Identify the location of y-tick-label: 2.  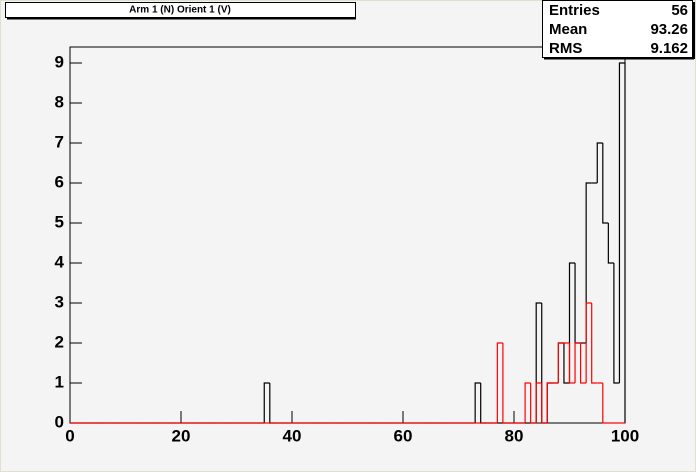
(59, 341).